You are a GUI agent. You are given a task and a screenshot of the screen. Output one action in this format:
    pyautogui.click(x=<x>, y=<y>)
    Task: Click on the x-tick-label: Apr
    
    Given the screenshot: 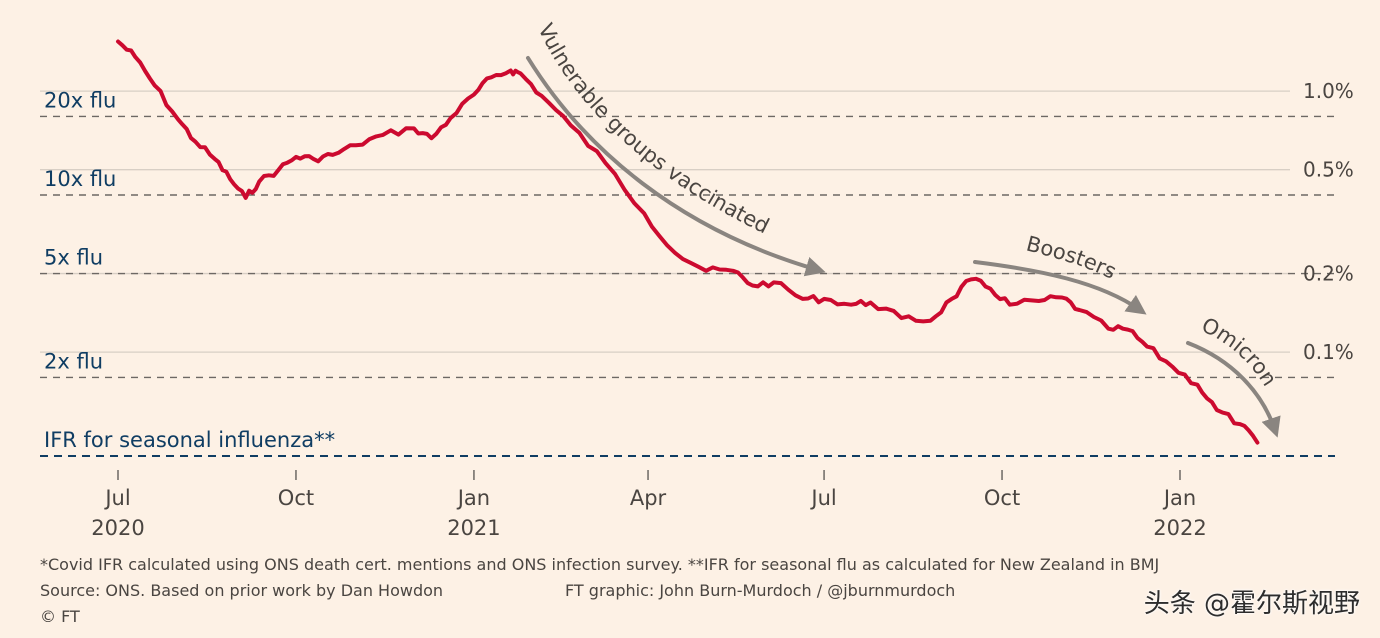 What is the action you would take?
    pyautogui.click(x=648, y=498)
    